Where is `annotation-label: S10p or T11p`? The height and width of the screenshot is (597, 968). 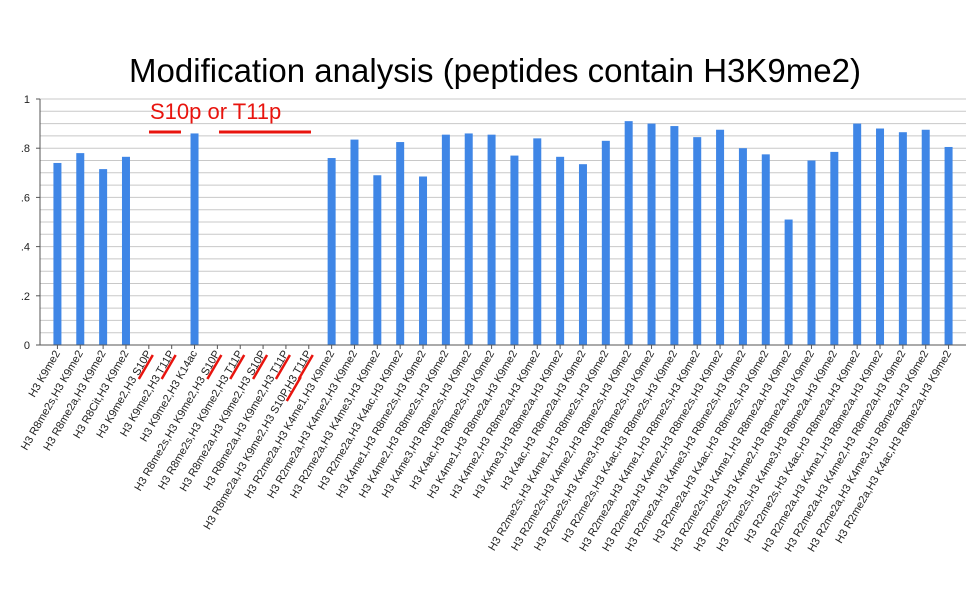
annotation-label: S10p or T11p is located at coordinates (215, 111).